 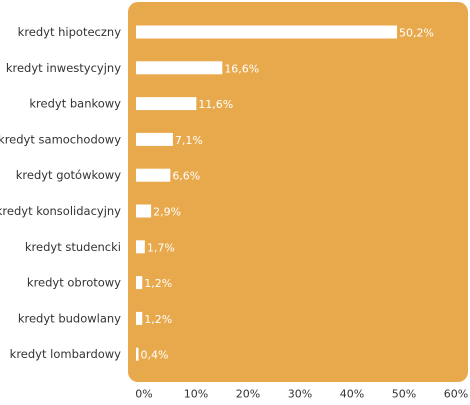 I want to click on x-tick-label: 10%, so click(x=196, y=394).